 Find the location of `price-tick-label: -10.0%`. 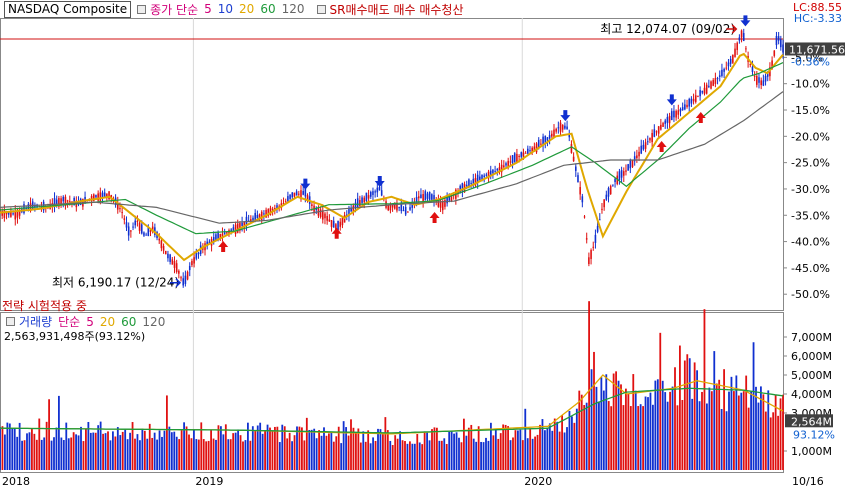

price-tick-label: -10.0% is located at coordinates (810, 84).